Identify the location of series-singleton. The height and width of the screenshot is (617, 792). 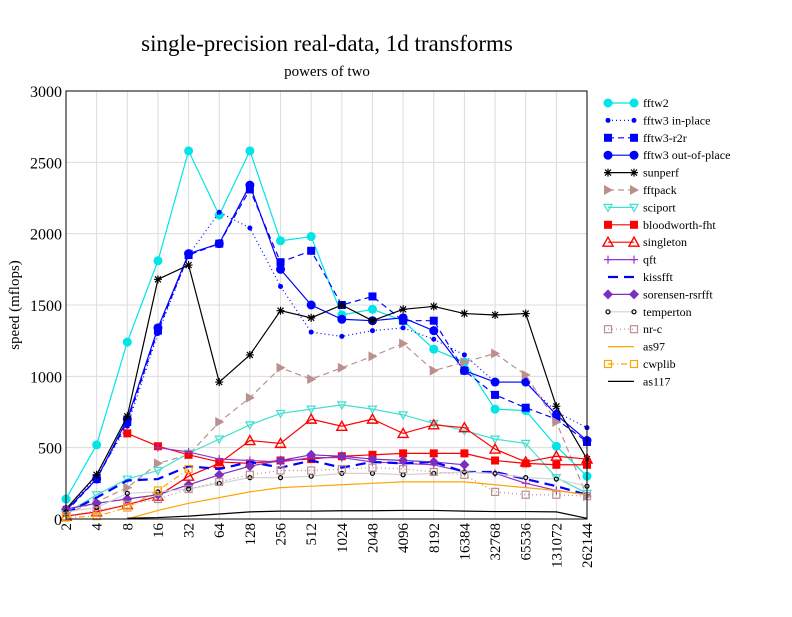
(326, 466).